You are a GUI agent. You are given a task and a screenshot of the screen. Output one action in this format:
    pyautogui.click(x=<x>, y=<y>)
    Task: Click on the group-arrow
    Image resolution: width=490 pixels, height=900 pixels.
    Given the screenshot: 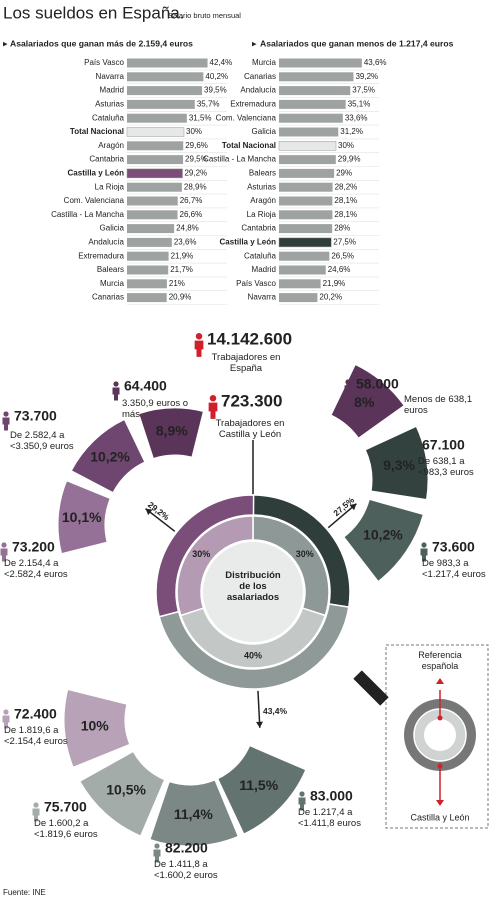 What is the action you would take?
    pyautogui.click(x=342, y=516)
    